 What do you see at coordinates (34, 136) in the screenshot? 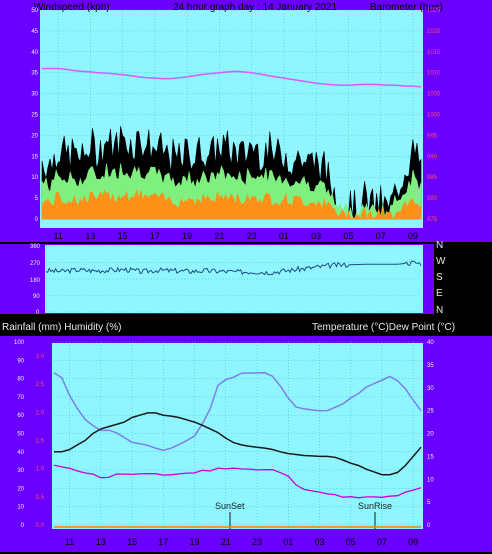
I see `wind-tick-label: 20` at bounding box center [34, 136].